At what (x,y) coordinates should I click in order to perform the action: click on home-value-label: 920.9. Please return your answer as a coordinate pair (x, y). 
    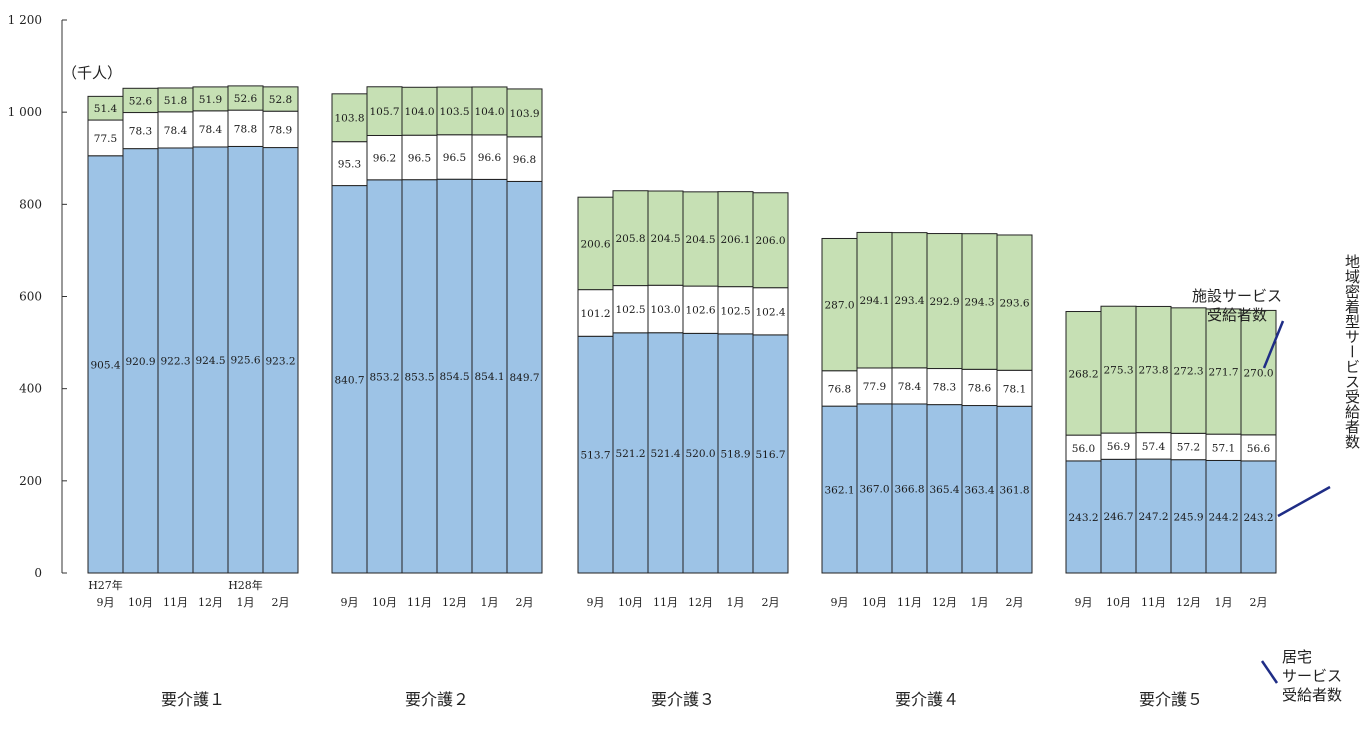
    Looking at the image, I should click on (140, 362).